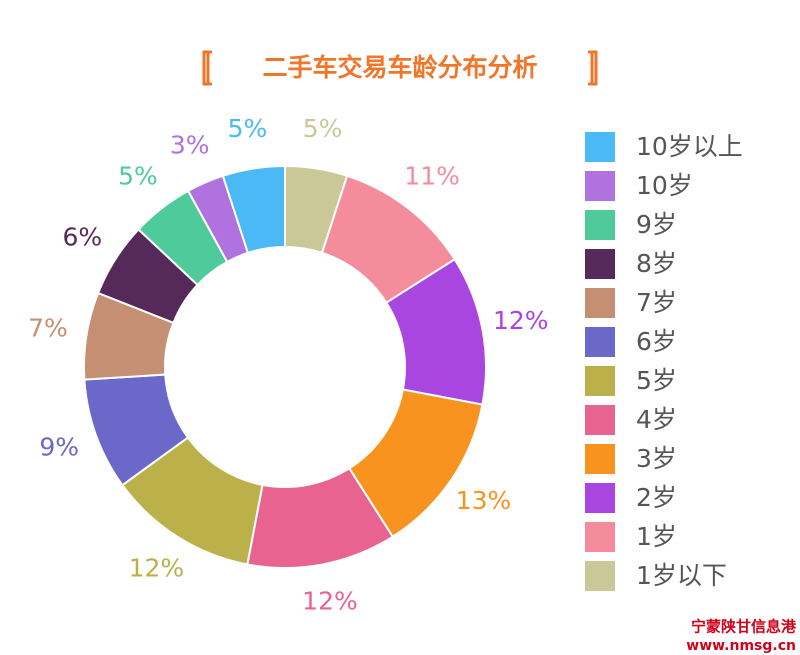 The height and width of the screenshot is (655, 800). Describe the element at coordinates (399, 67) in the screenshot. I see `chart-title: 二手车交易车龄分布分析` at that location.